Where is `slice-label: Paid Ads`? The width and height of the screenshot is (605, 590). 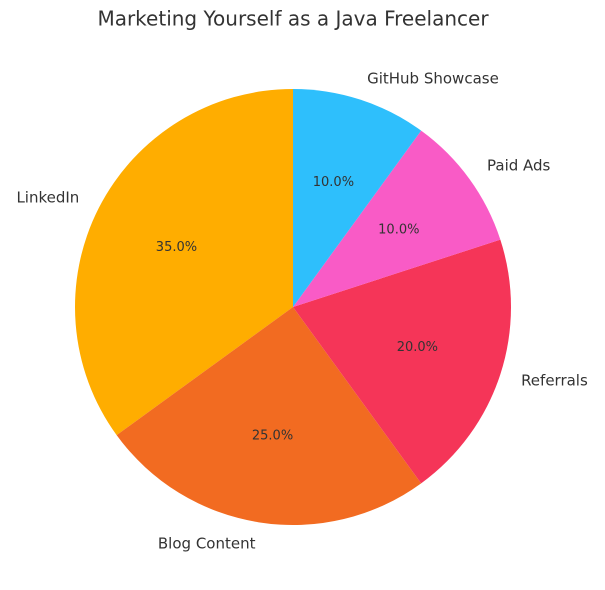
slice-label: Paid Ads is located at coordinates (519, 166).